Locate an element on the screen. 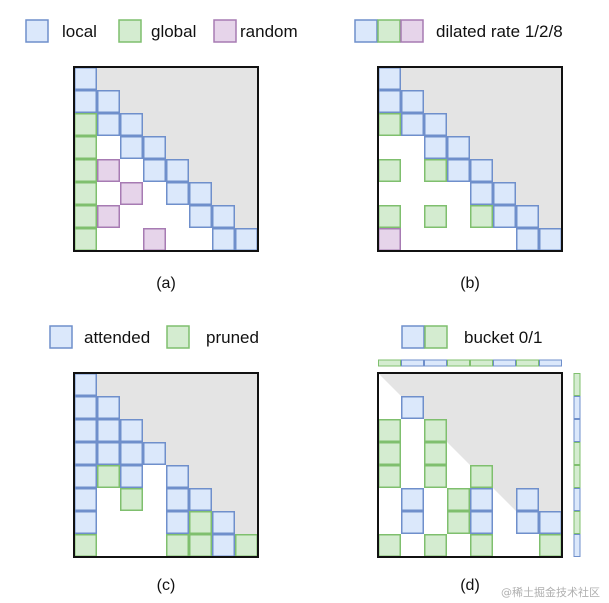  legend-a: local global random is located at coordinates (161, 31).